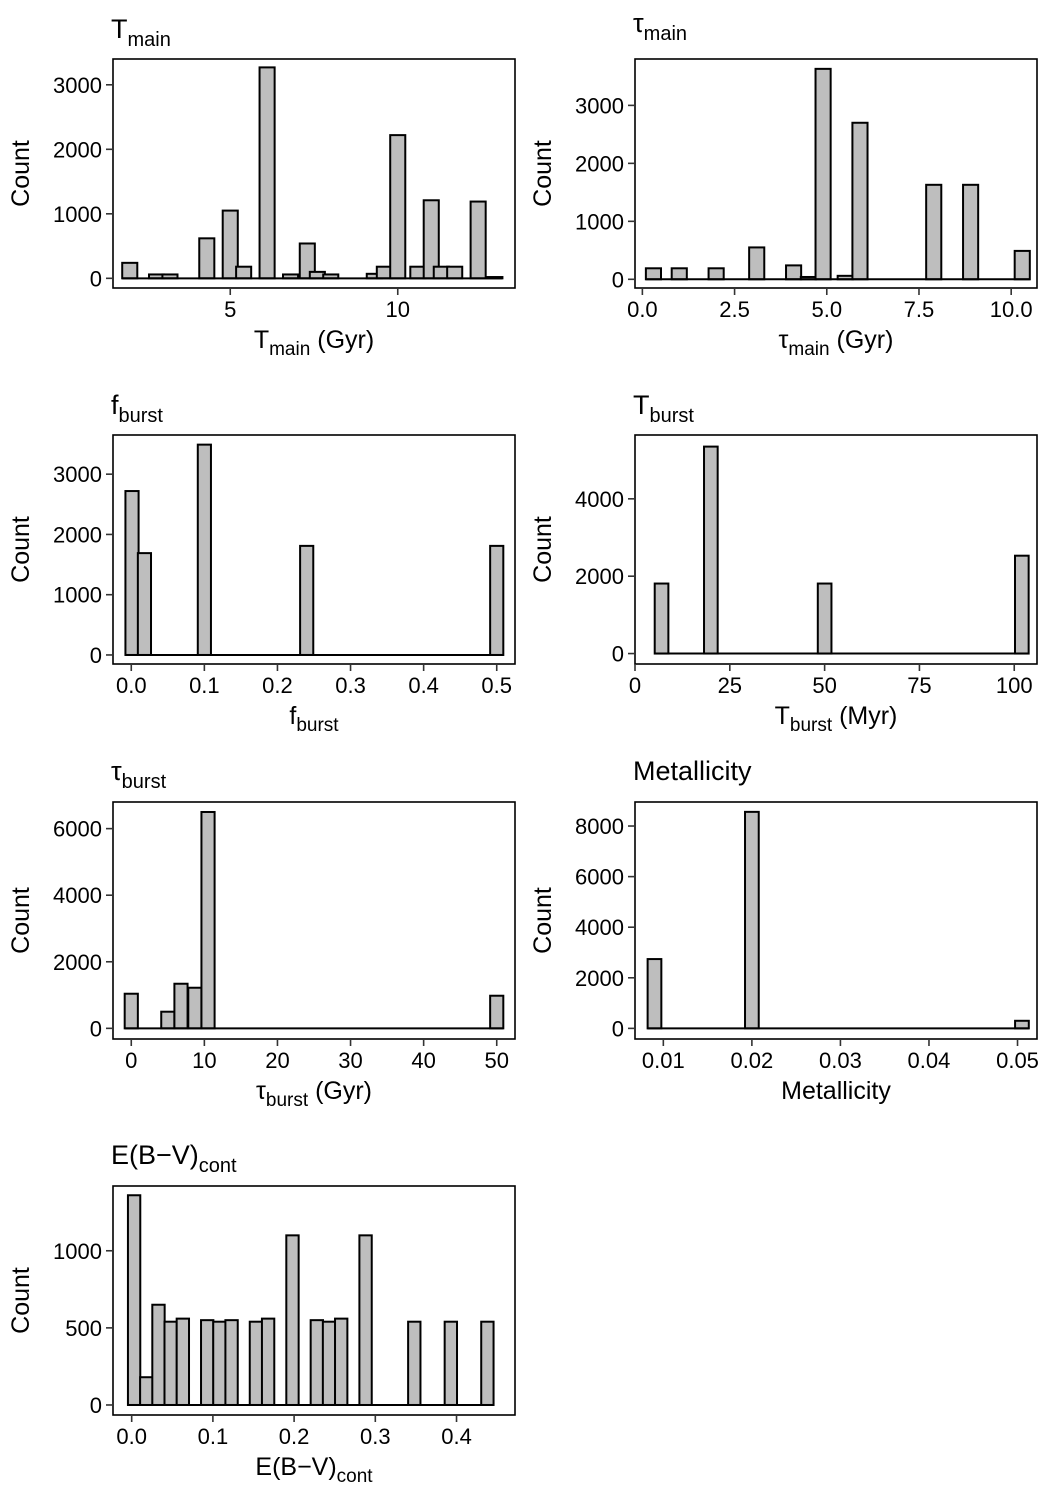 Image resolution: width=1044 pixels, height=1486 pixels. I want to click on panel-title: fburst, so click(137, 408).